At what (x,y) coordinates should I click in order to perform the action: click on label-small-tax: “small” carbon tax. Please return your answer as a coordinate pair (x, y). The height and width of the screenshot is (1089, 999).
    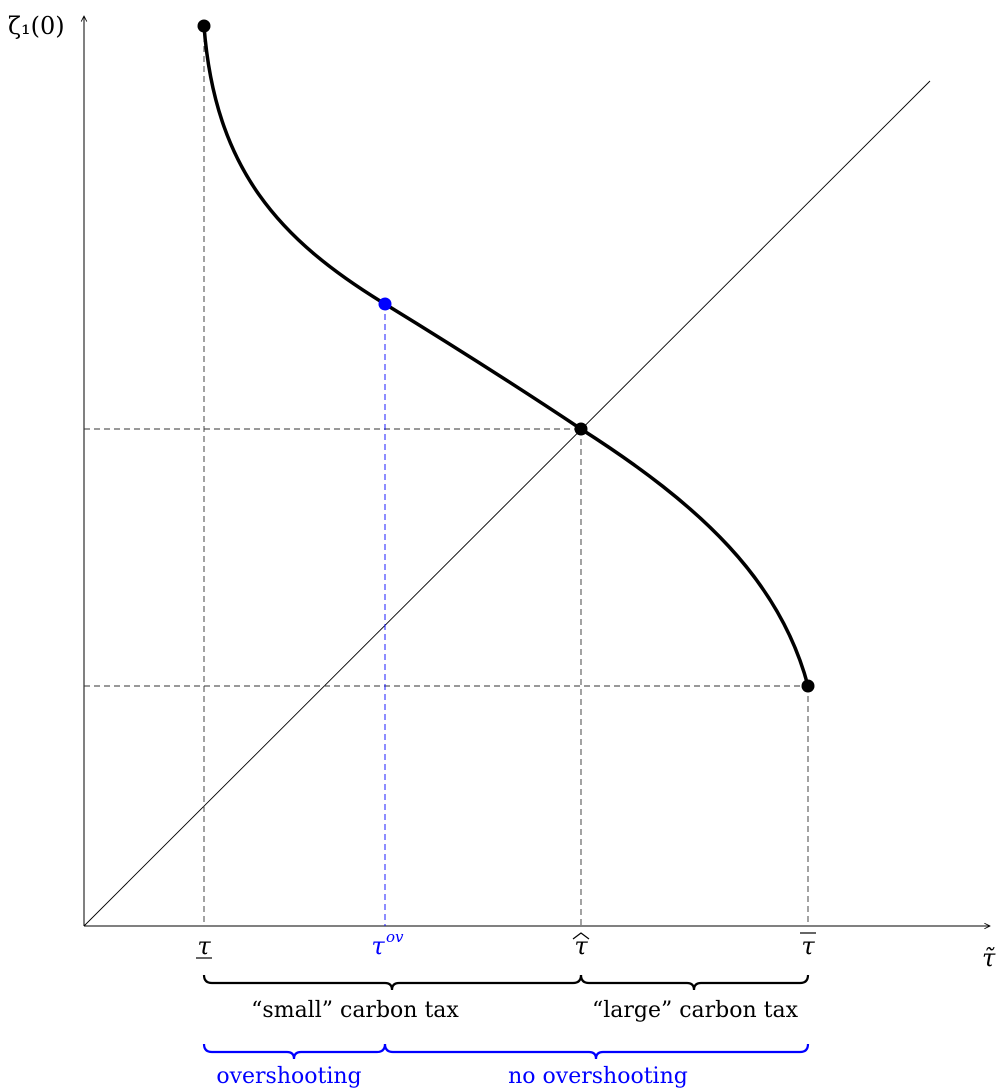
    Looking at the image, I should click on (355, 1010).